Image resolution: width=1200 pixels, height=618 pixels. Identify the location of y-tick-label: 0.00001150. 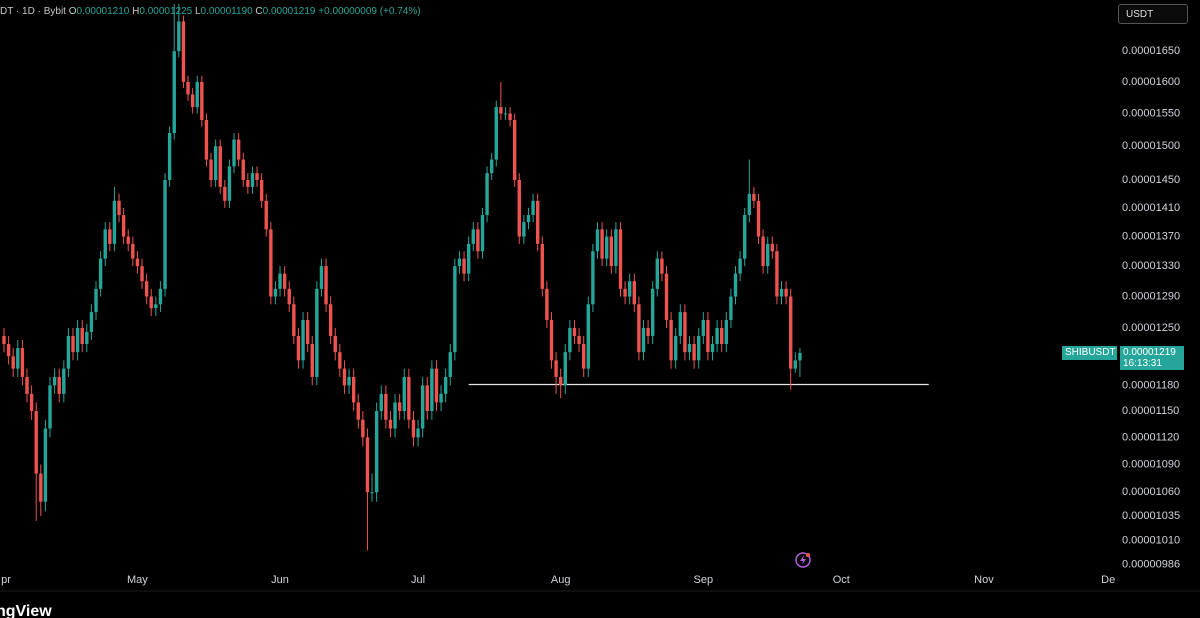
(1150, 411).